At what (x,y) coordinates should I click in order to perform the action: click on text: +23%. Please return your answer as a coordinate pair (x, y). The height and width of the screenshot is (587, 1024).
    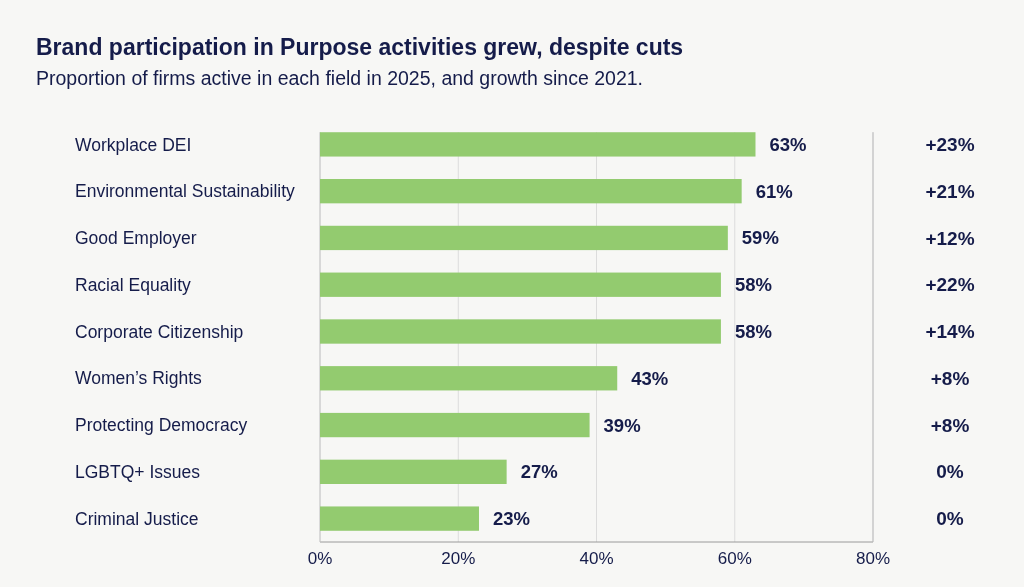
    Looking at the image, I should click on (950, 145).